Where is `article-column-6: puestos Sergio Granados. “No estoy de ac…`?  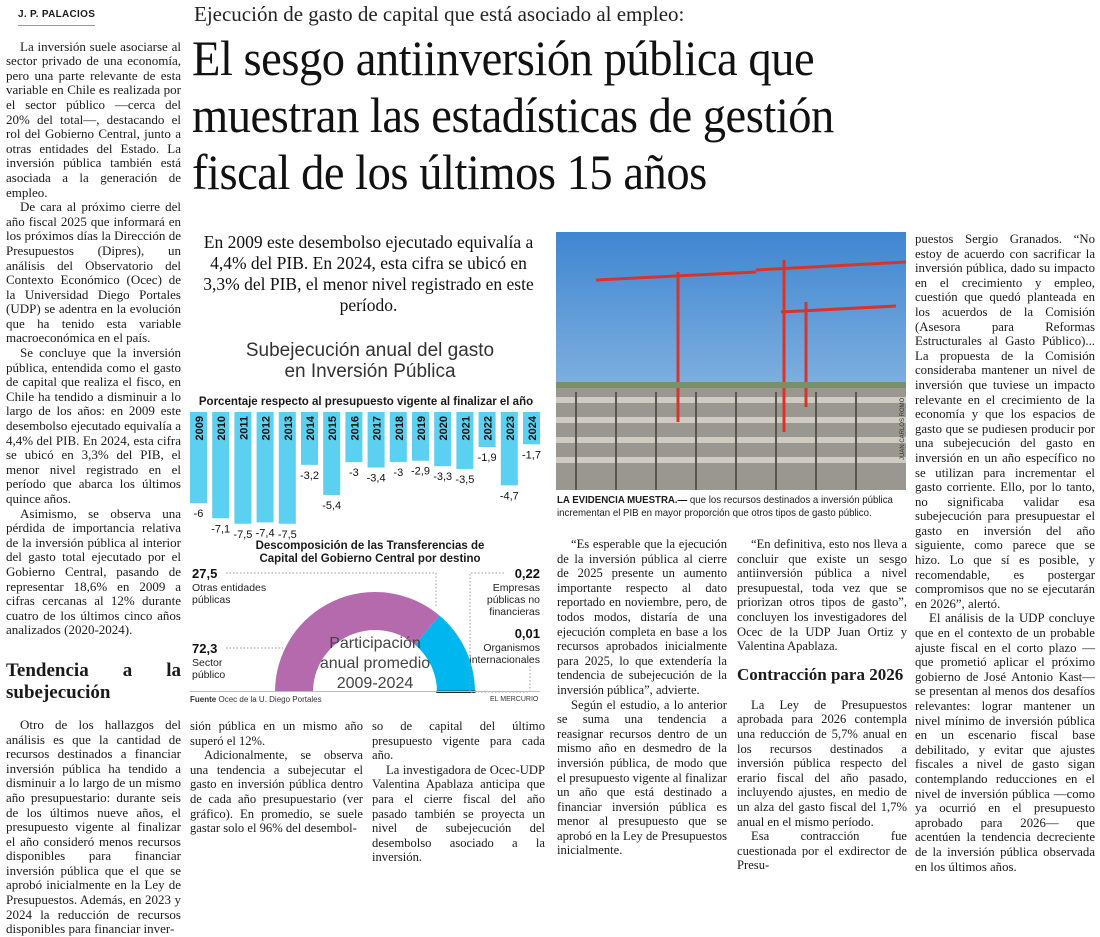 article-column-6: puestos Sergio Granados. “No estoy de ac… is located at coordinates (1005, 553).